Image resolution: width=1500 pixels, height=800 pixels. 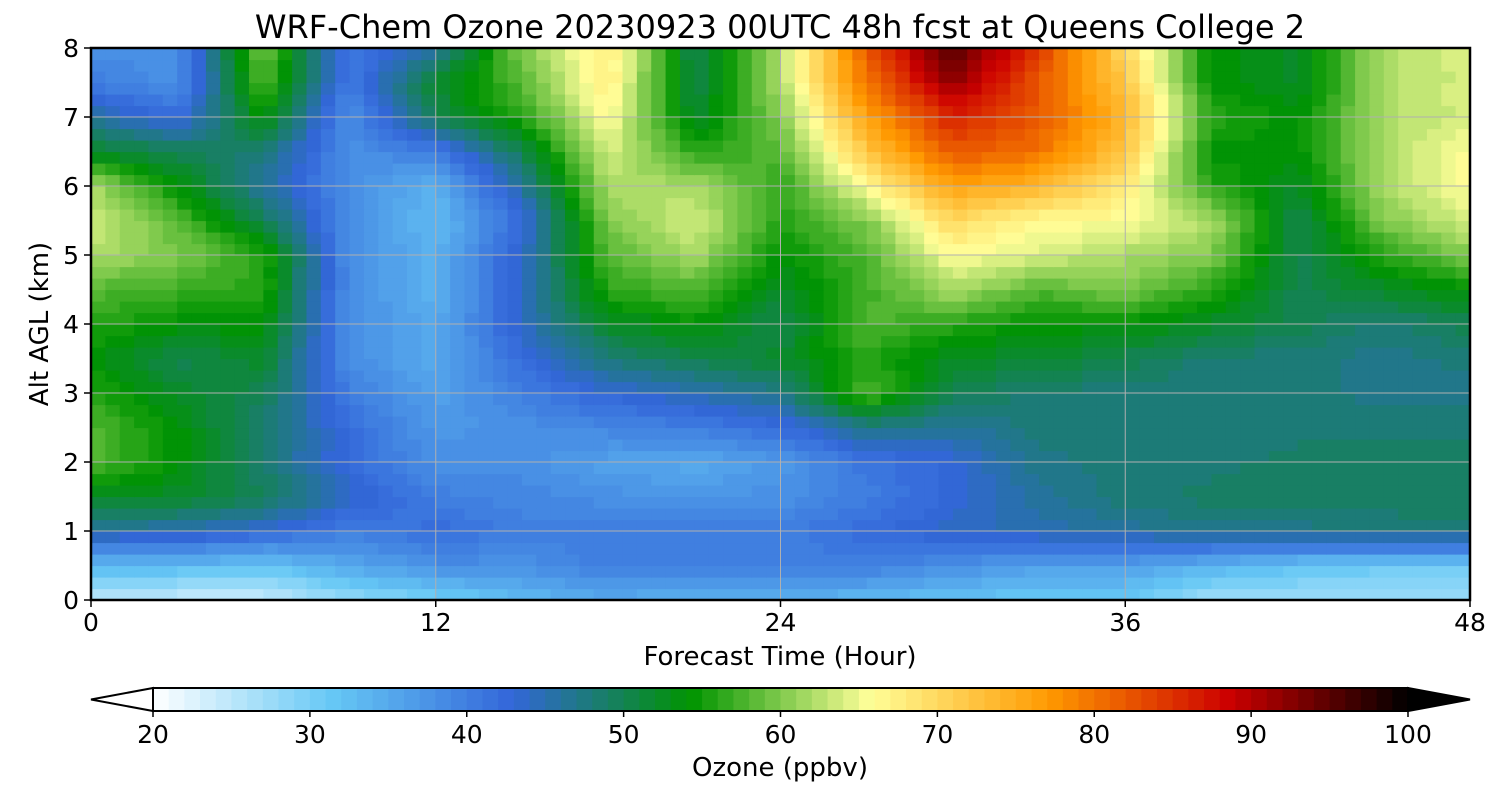 I want to click on colorbar-segment, so click(x=1165, y=699).